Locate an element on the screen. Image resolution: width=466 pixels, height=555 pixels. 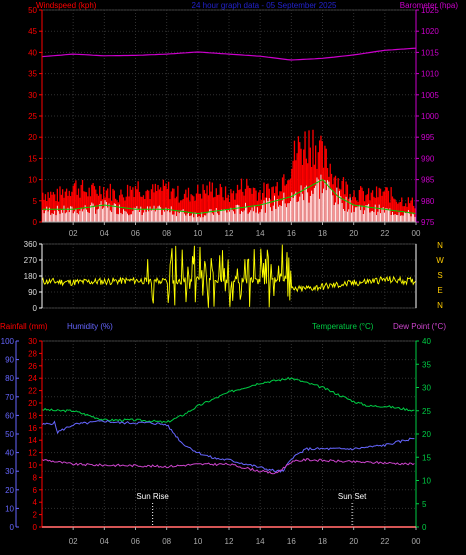
panel1-right-tick-label: 1010 is located at coordinates (430, 74).